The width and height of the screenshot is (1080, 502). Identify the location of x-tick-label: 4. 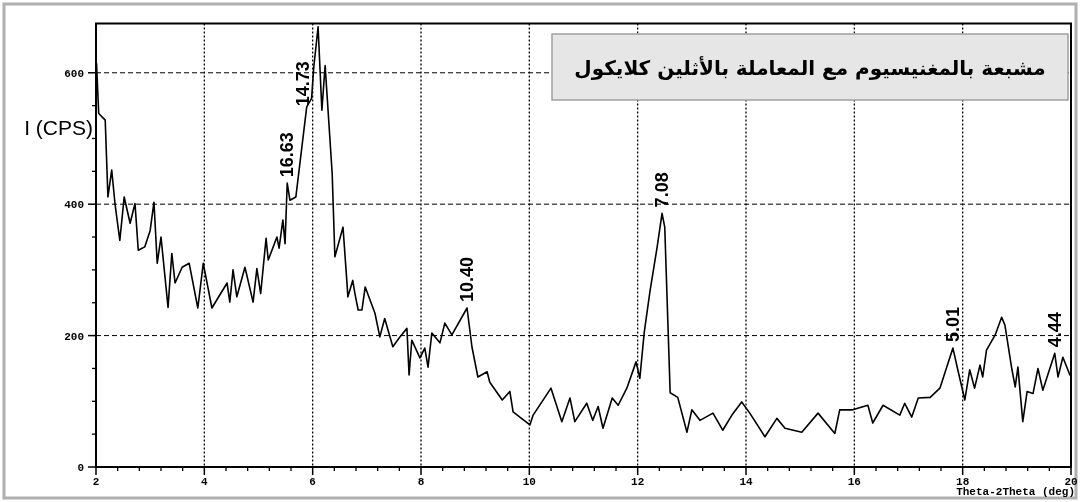
(205, 482).